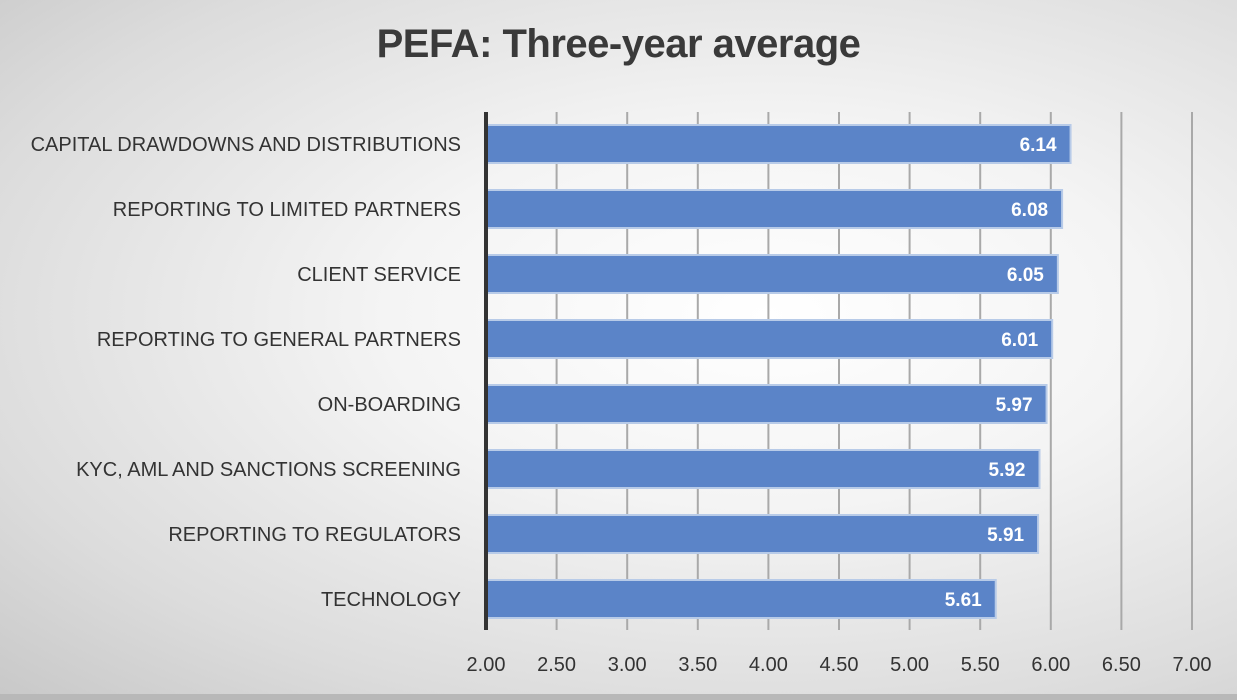 This screenshot has height=700, width=1237. What do you see at coordinates (279, 340) in the screenshot?
I see `category-label: REPORTING TO GENERAL PARTNERS` at bounding box center [279, 340].